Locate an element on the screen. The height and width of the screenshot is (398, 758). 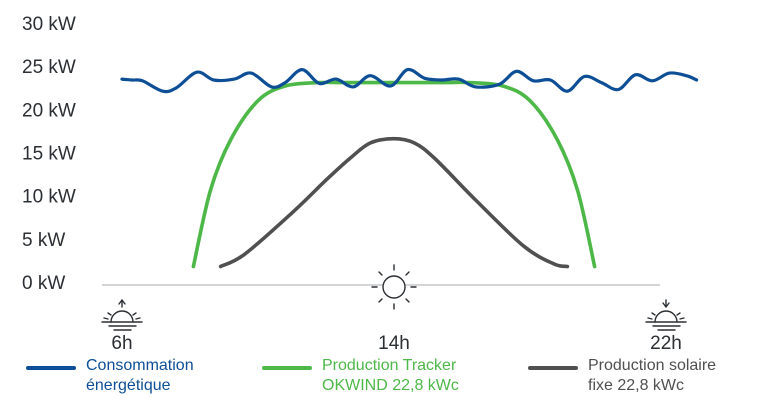
y-tick-label: 30 kW is located at coordinates (49, 24).